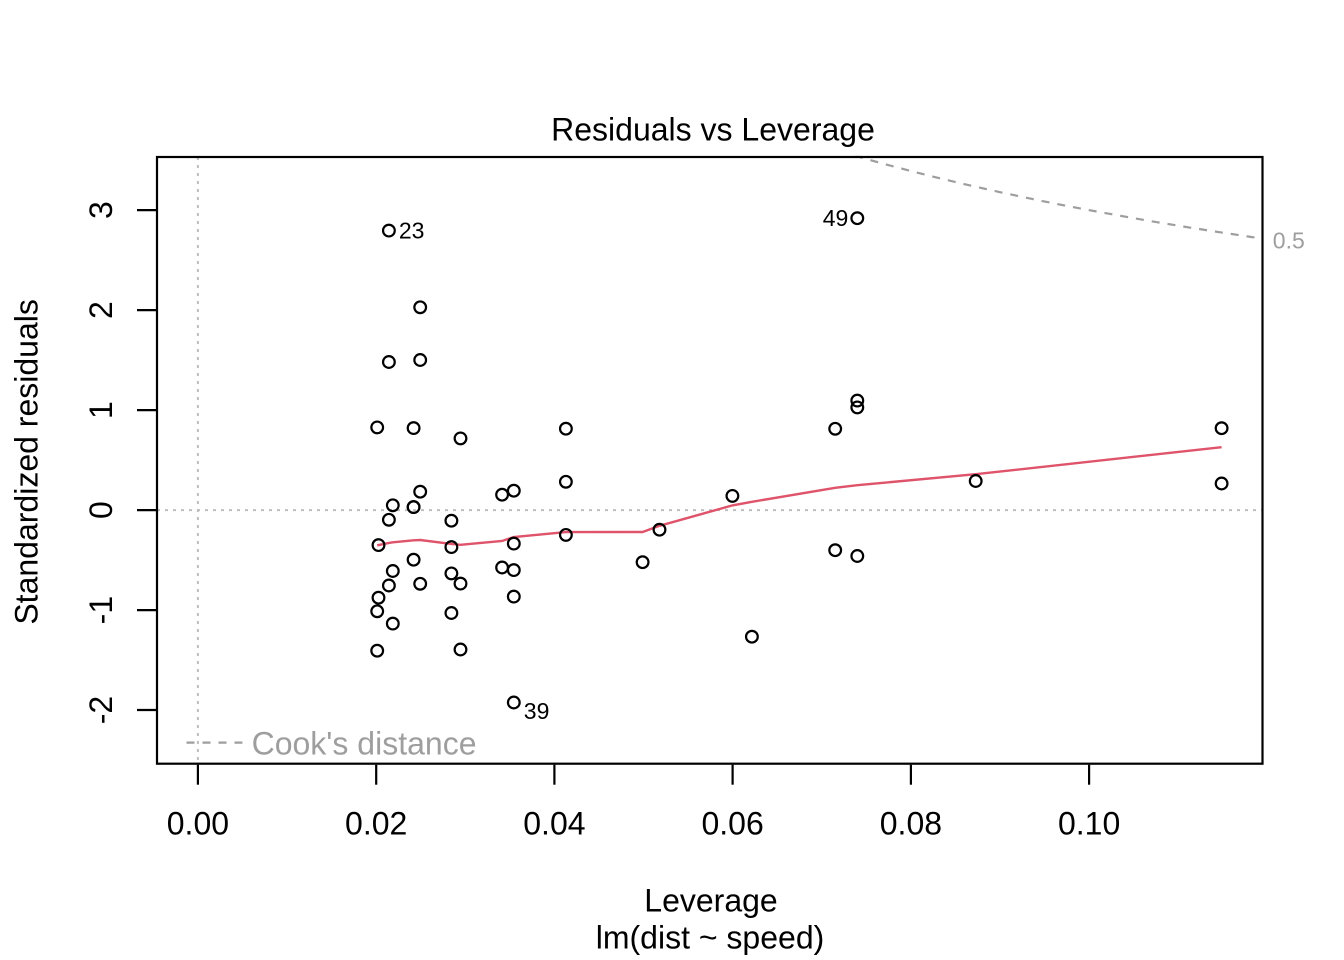 The width and height of the screenshot is (1344, 960). Describe the element at coordinates (101, 710) in the screenshot. I see `svg-text: -2` at that location.